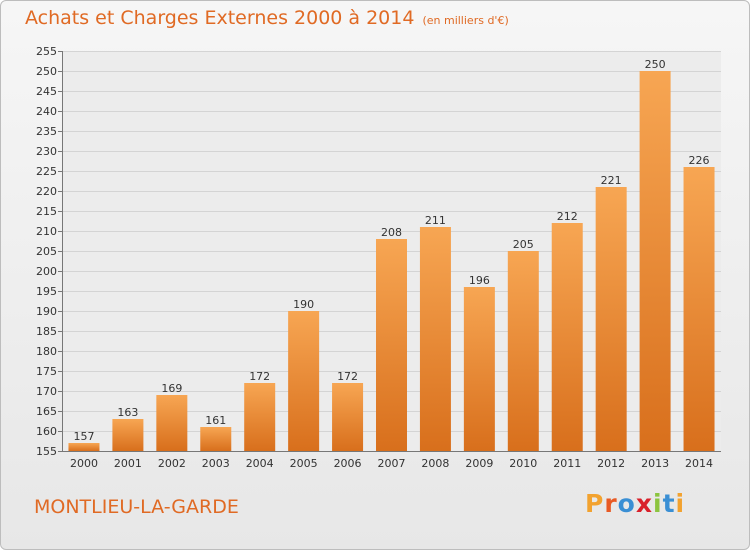  Describe the element at coordinates (595, 503) in the screenshot. I see `logo-letter: P` at that location.